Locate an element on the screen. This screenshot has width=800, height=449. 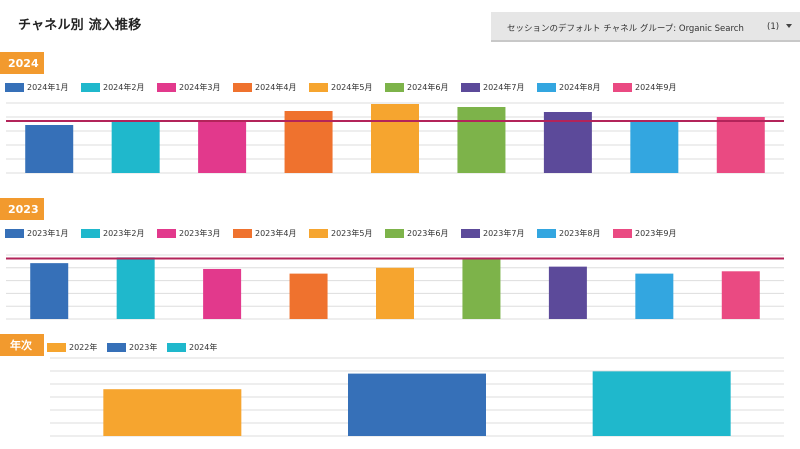
bar-2023年4月 is located at coordinates (308, 296).